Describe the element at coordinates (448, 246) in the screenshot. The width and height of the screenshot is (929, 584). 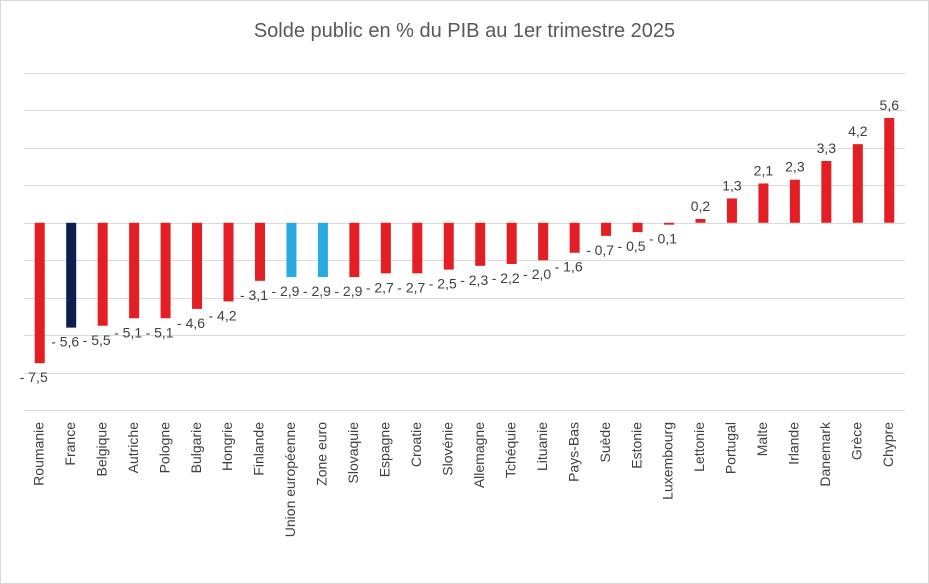
I see `bar-slov-nie` at that location.